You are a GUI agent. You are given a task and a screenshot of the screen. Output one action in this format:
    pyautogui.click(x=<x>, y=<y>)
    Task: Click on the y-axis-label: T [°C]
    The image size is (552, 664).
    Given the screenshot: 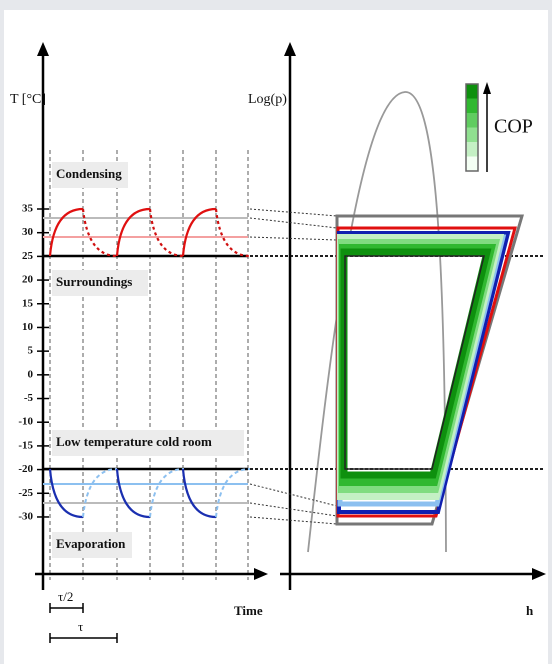 What is the action you would take?
    pyautogui.click(x=28, y=99)
    